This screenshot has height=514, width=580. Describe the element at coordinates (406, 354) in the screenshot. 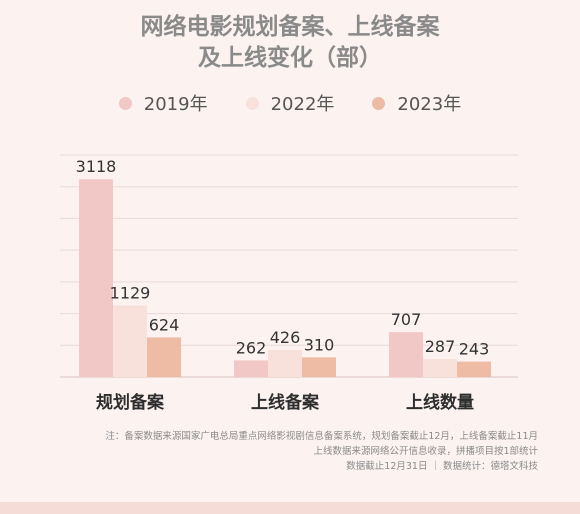

I see `bar-online-count-2019` at that location.